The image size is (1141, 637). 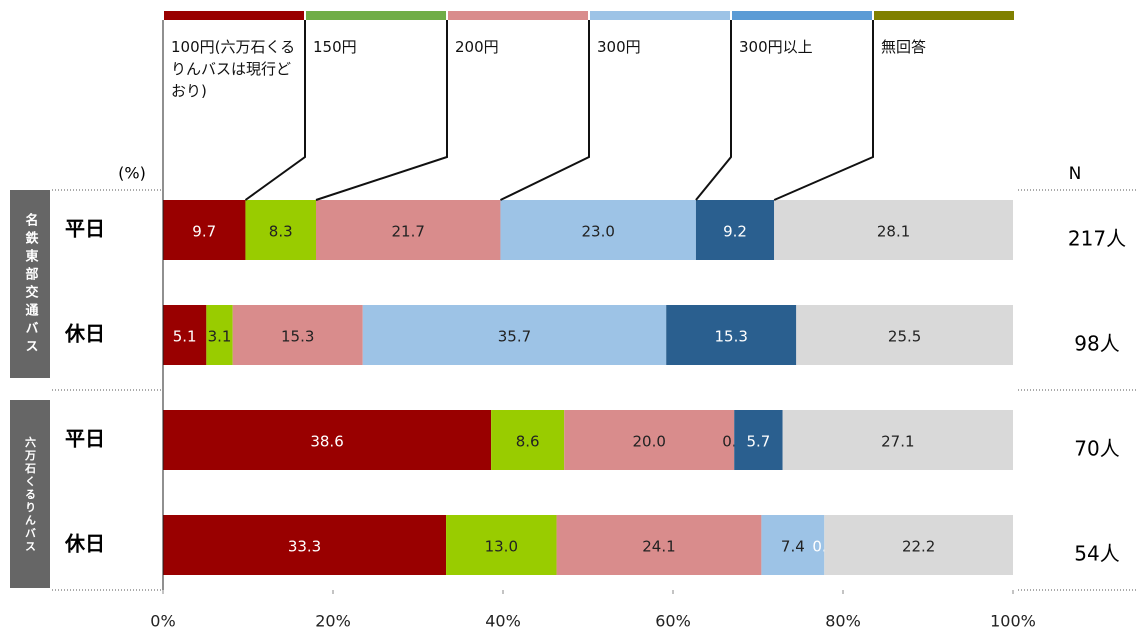 I want to click on value-label: 38.6, so click(x=326, y=442).